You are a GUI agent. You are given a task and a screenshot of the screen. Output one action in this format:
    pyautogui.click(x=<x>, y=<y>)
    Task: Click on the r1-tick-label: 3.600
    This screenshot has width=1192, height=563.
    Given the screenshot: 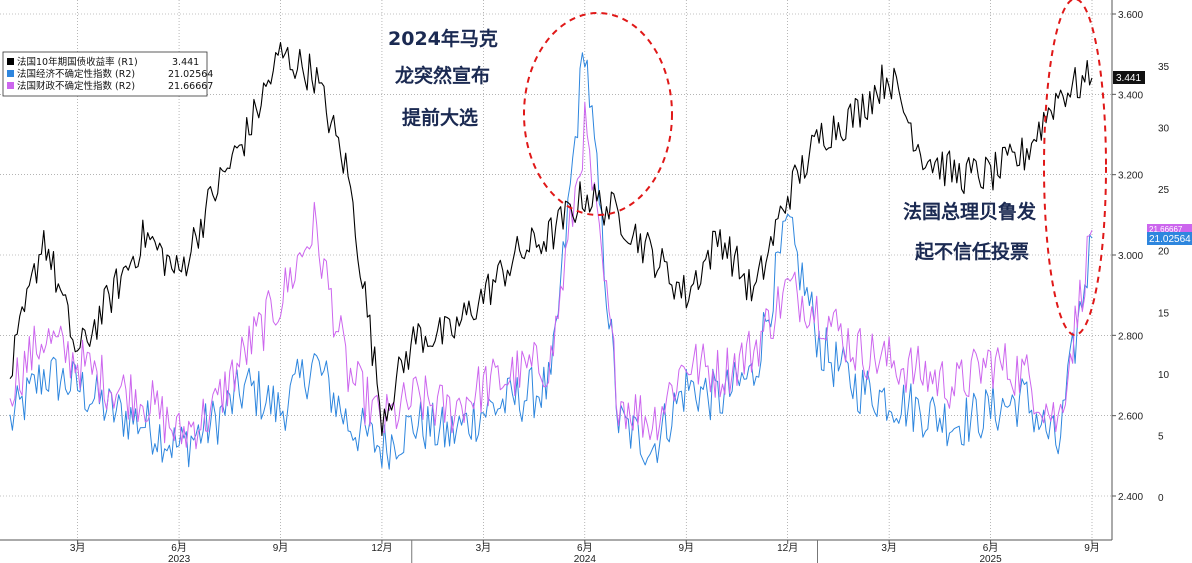 What is the action you would take?
    pyautogui.click(x=1130, y=15)
    